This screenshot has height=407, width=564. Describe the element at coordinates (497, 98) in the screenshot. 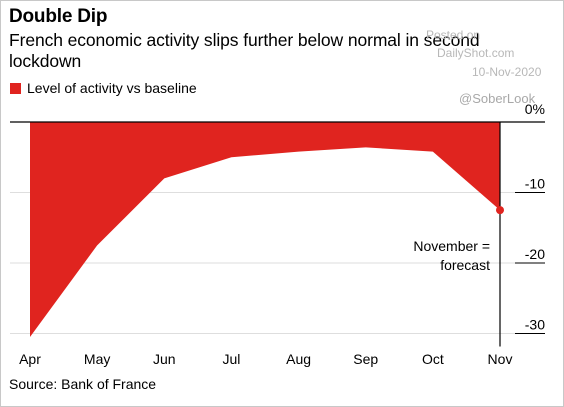

I see `watermark-handle: @SoberLook` at that location.